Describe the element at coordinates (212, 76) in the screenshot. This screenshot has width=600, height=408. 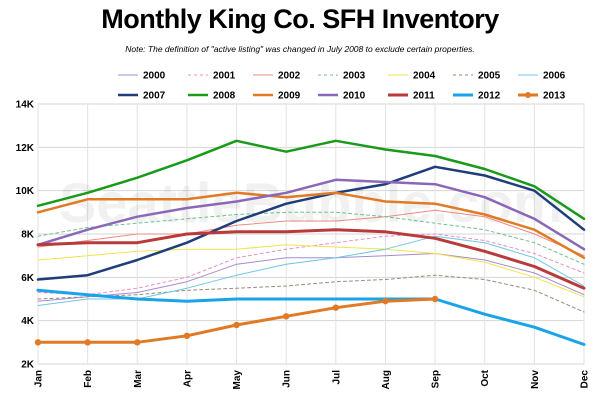
I see `legend-item-2001: 2001` at that location.